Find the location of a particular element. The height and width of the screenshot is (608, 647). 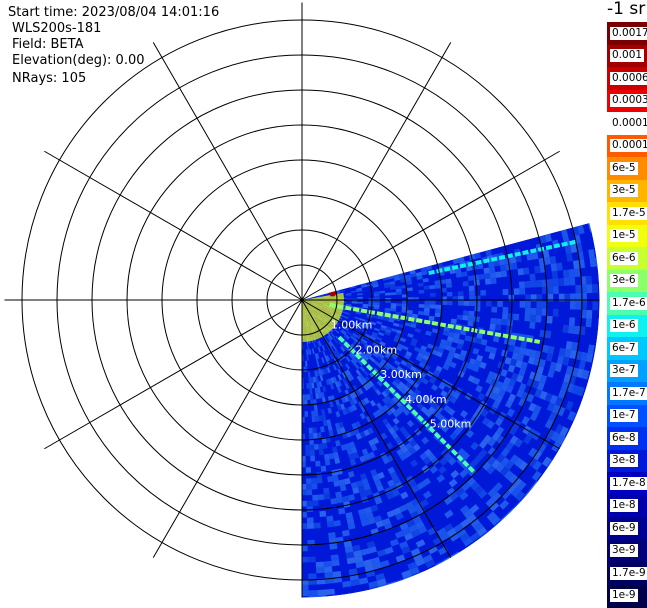

nrays-label: NRays: 105 is located at coordinates (49, 78).